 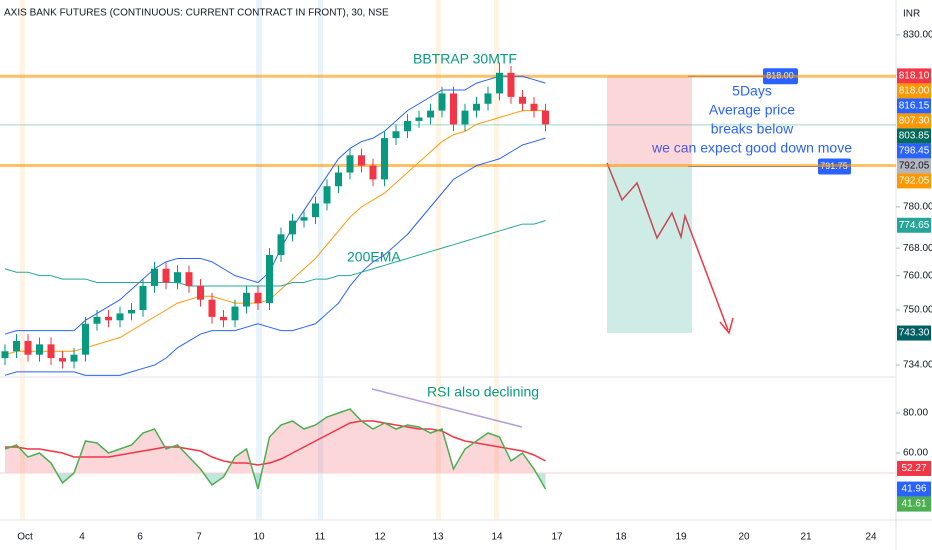 I want to click on rsi-tick-label: 60.00, so click(x=915, y=453).